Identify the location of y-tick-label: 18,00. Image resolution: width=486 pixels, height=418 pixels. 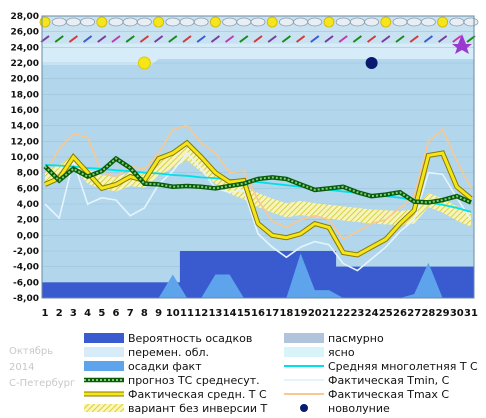
(25, 95).